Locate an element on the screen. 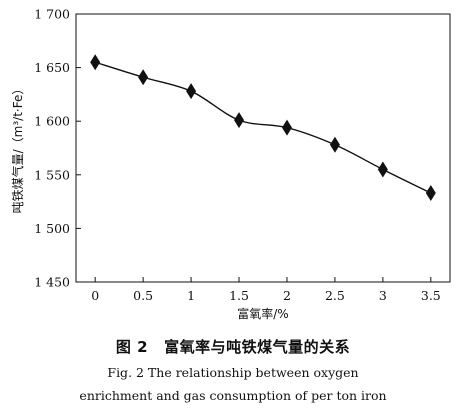 This screenshot has height=414, width=466. y-tick-label: 1 700 is located at coordinates (52, 14).